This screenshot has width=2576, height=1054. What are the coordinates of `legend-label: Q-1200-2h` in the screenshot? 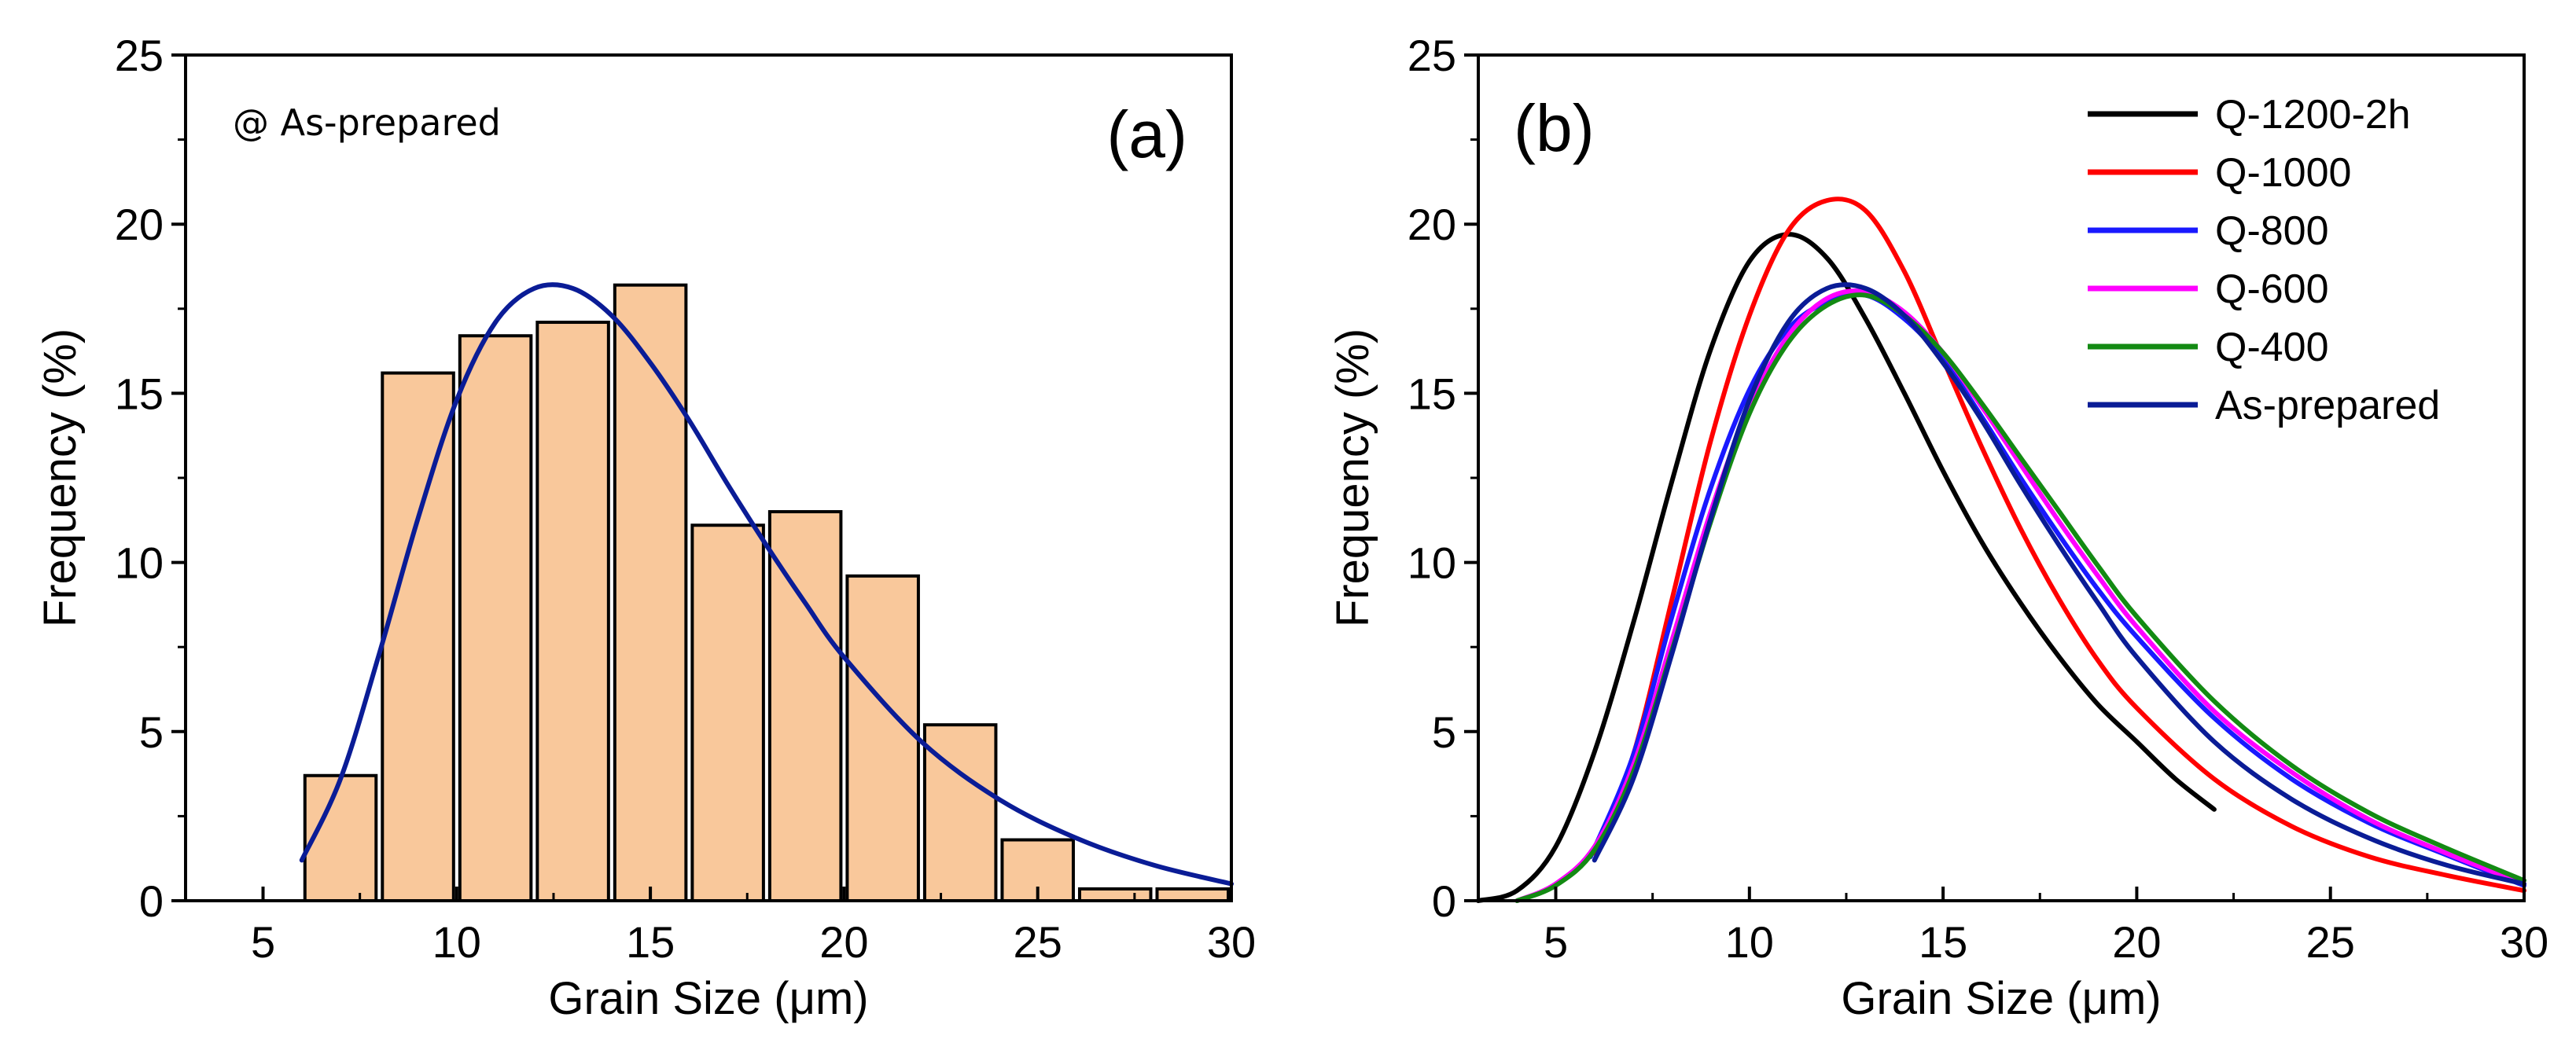 It's located at (2313, 115).